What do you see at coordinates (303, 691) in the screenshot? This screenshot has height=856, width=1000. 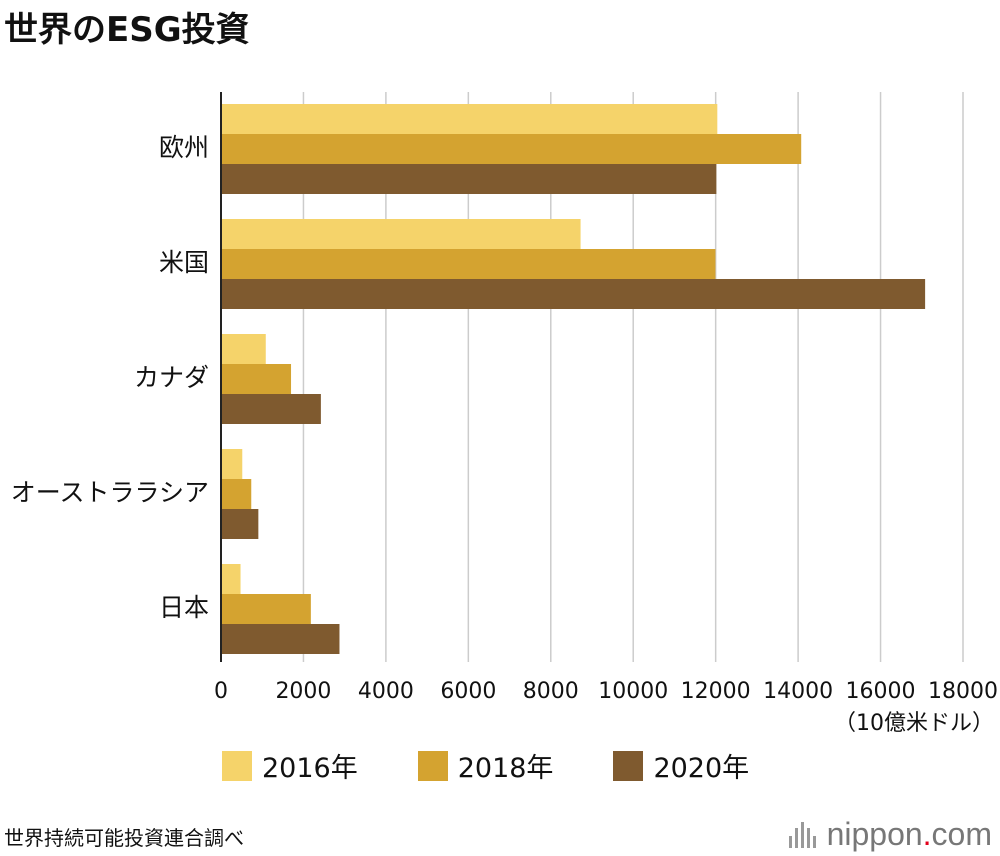 I see `x-tick-label: 2000` at bounding box center [303, 691].